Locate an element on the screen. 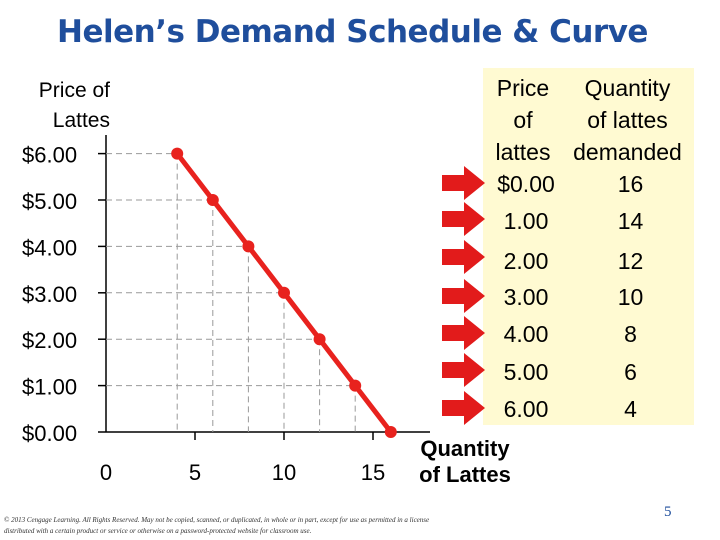 The width and height of the screenshot is (720, 540). page-number: 5 is located at coordinates (668, 512).